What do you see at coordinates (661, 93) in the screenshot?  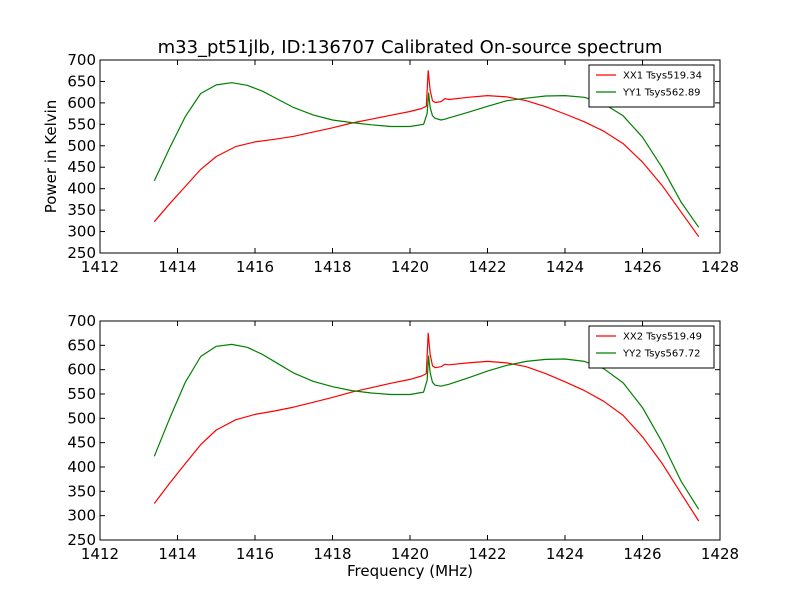 I see `legend-entry: YY1 Tsys562.89` at bounding box center [661, 93].